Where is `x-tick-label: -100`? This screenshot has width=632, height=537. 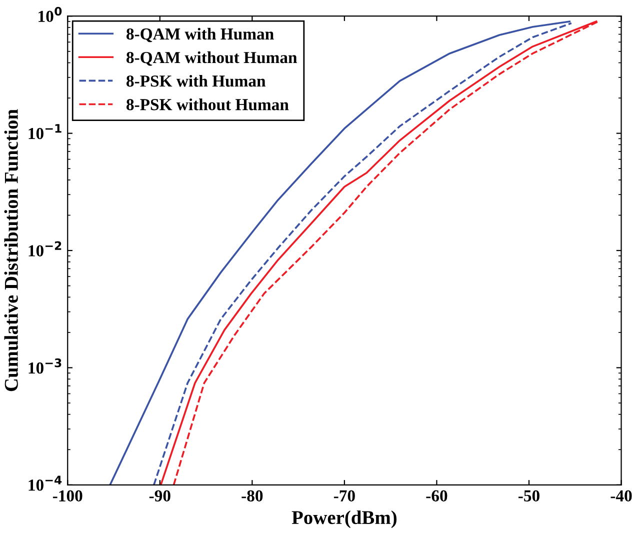
x-tick-label: -100 is located at coordinates (67, 496).